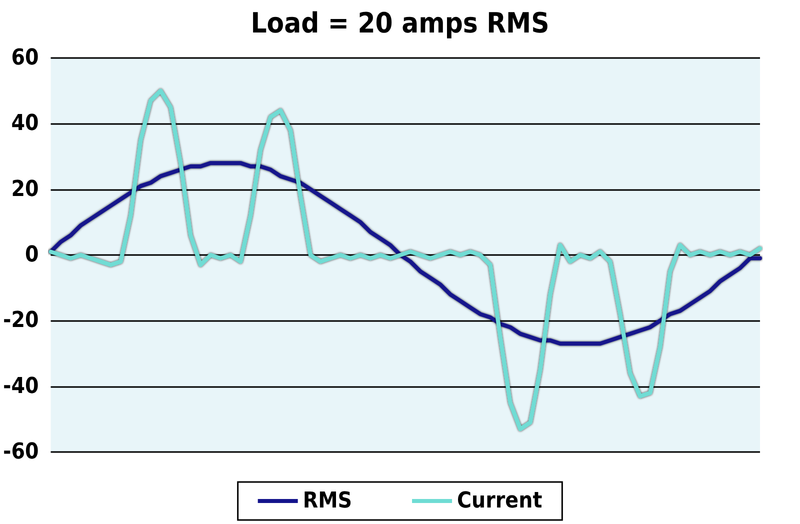 The width and height of the screenshot is (800, 524). What do you see at coordinates (20, 452) in the screenshot?
I see `y-tick-label: -60` at bounding box center [20, 452].